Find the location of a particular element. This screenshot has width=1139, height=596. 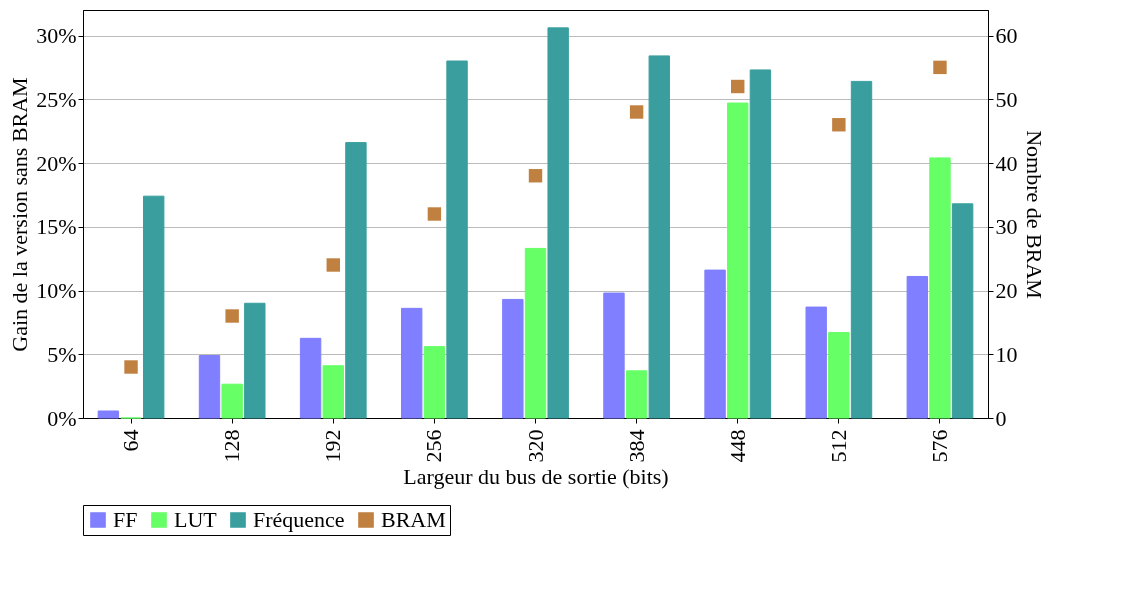

y2-tick-label: 40 is located at coordinates (1006, 163).